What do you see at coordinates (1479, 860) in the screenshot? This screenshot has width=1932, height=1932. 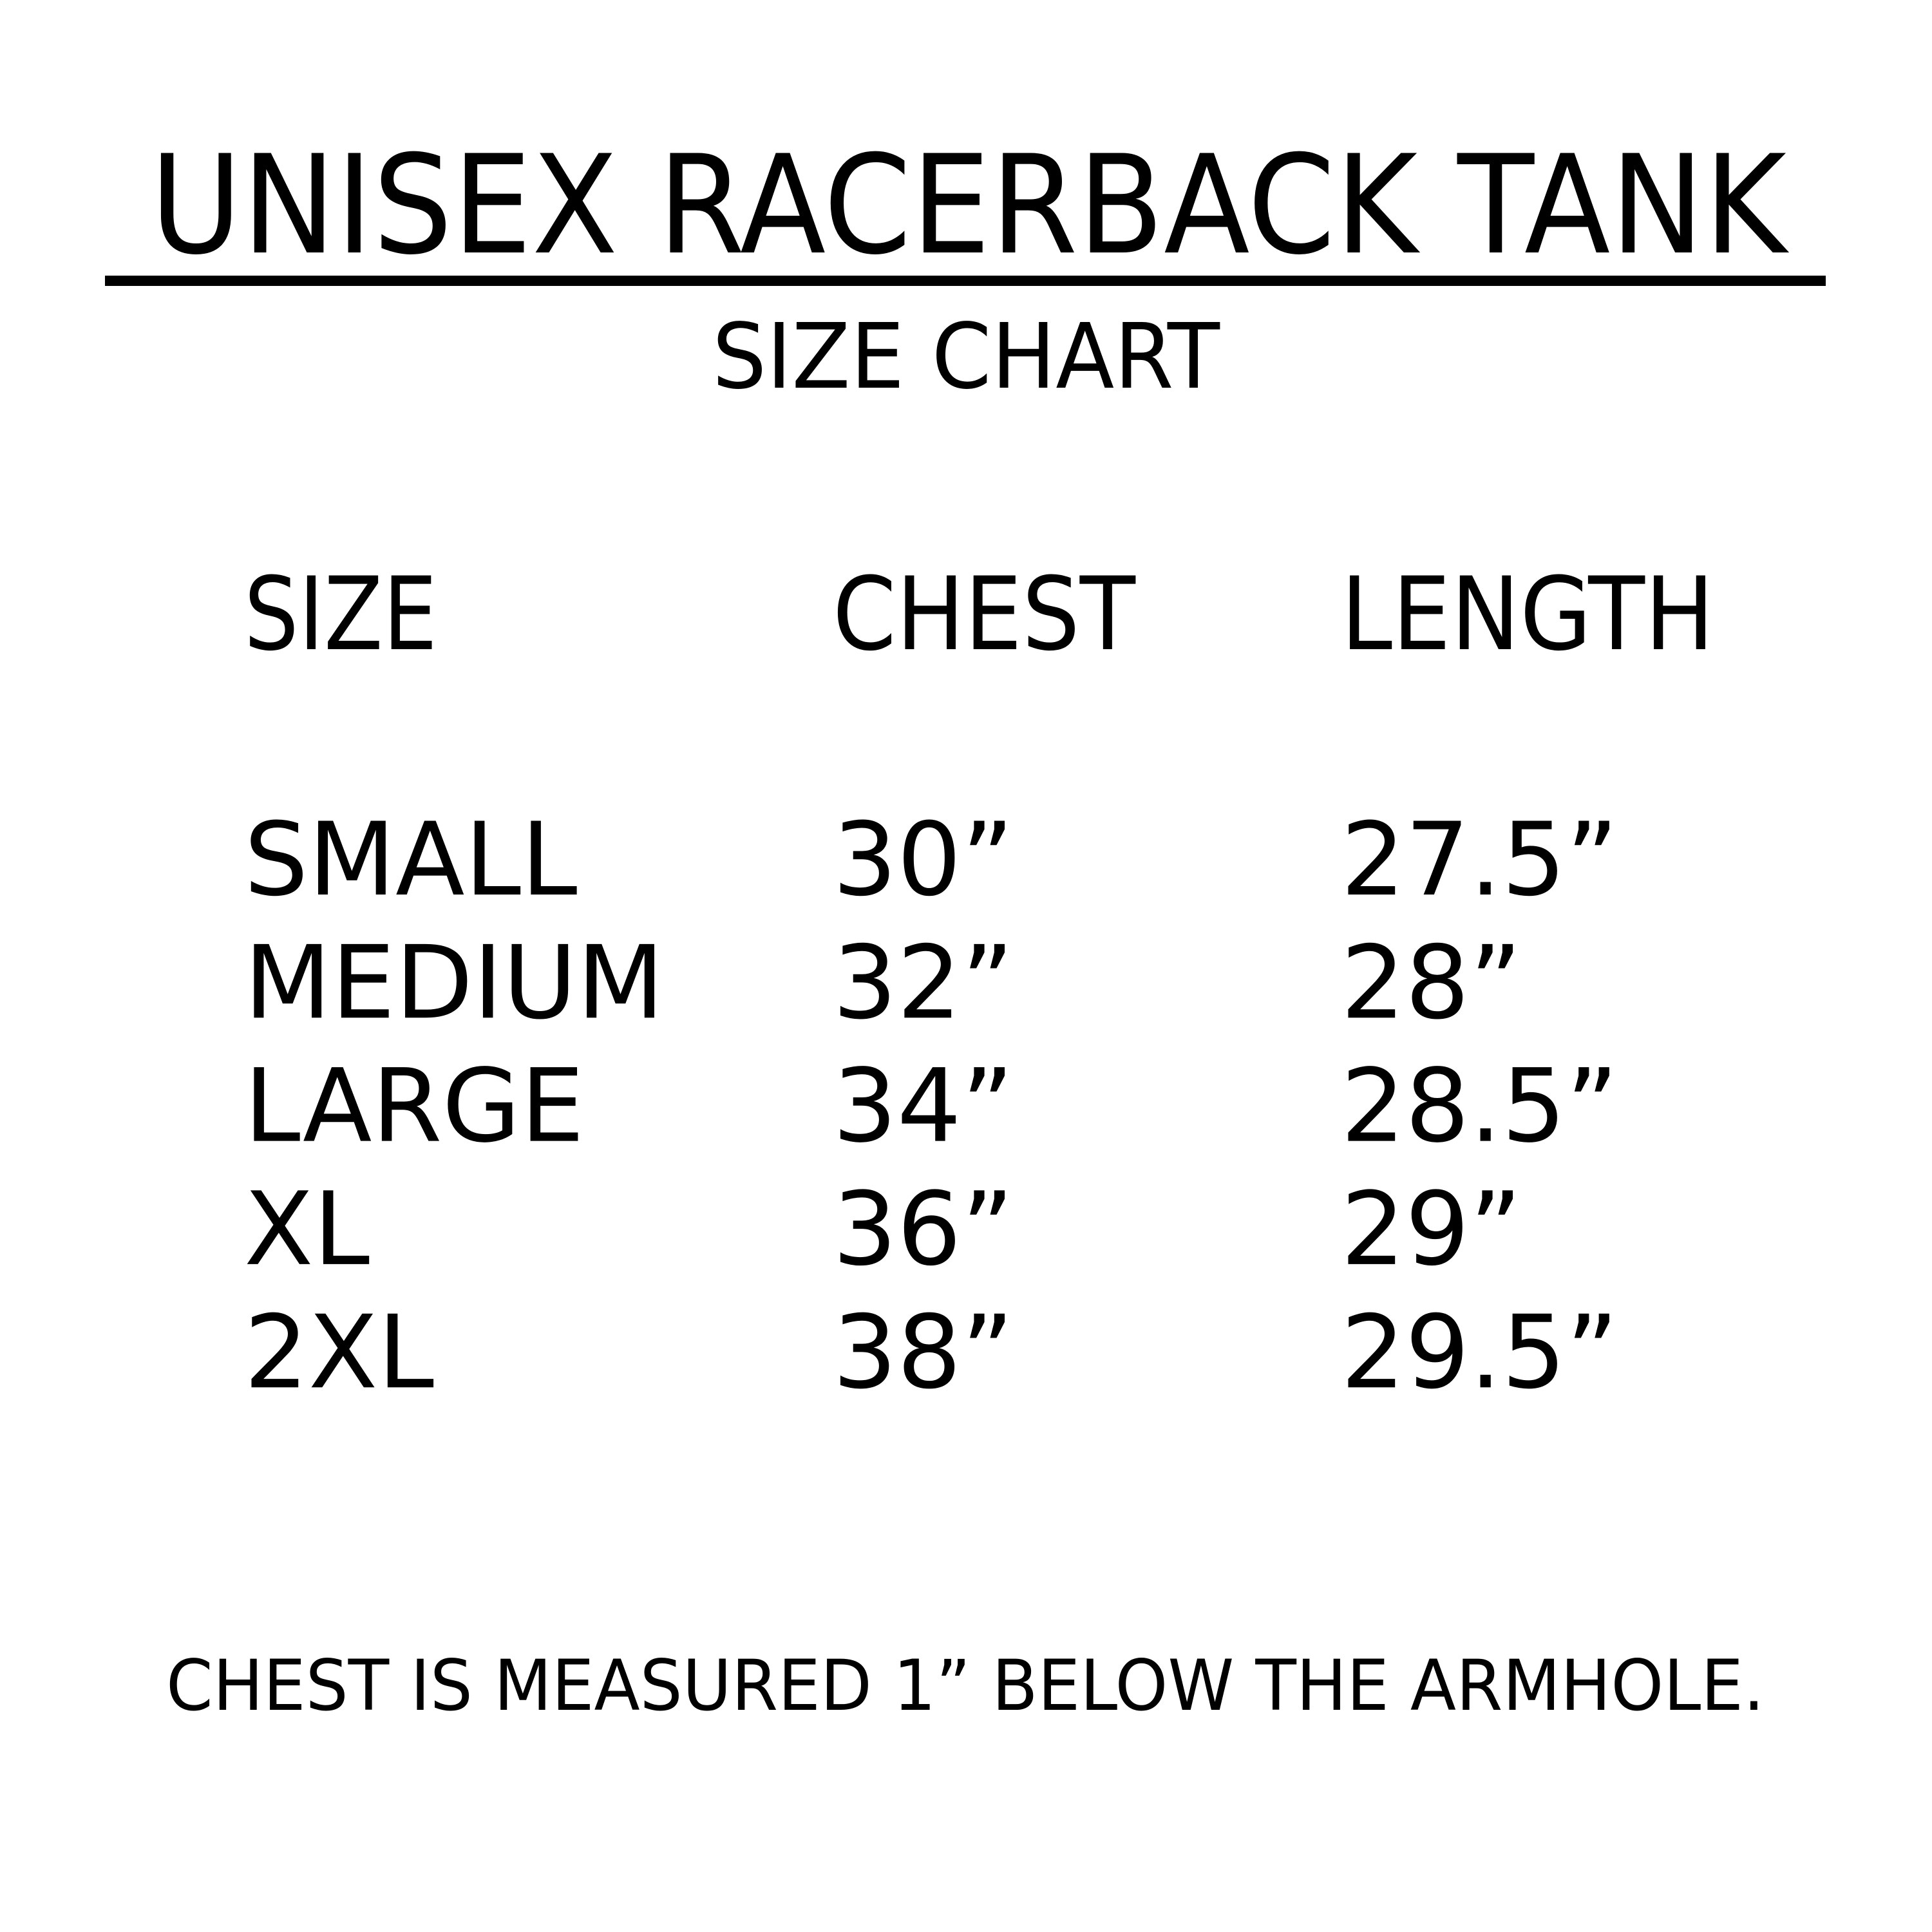 I see `row-length: 27.5”` at bounding box center [1479, 860].